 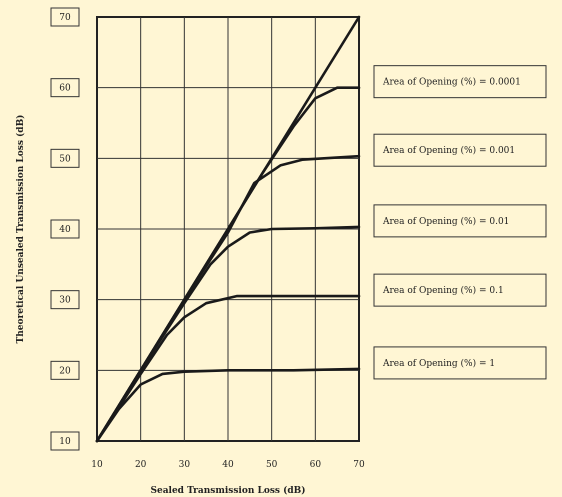 I want to click on y-tick-label: 40, so click(x=65, y=230).